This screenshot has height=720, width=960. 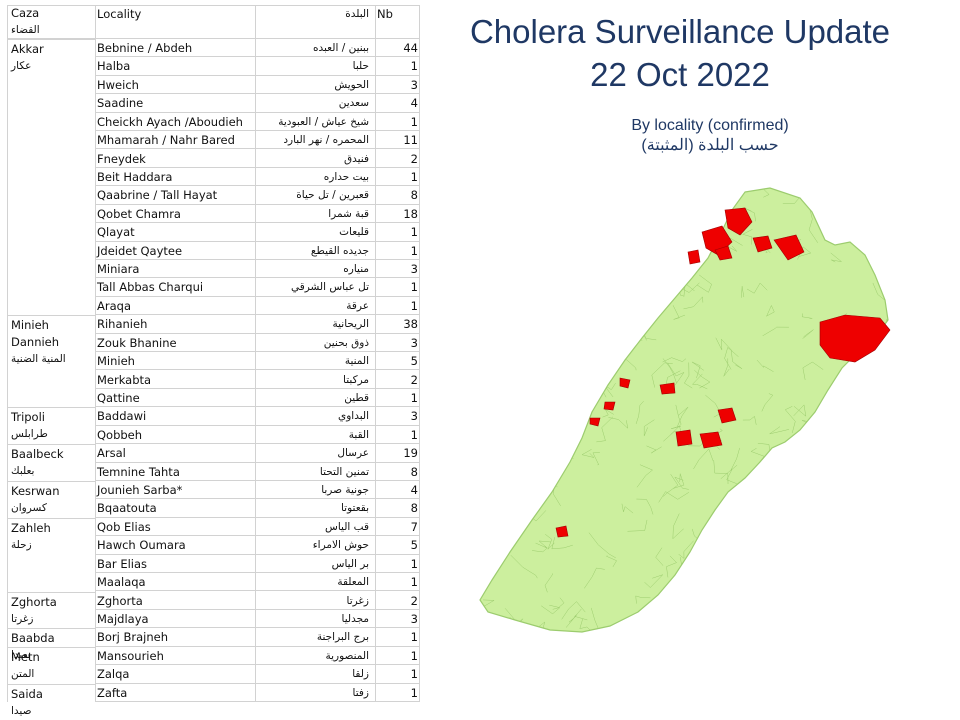 What do you see at coordinates (257, 472) in the screenshot?
I see `table-row: Temnine Tahta تمنين التحتا 8` at bounding box center [257, 472].